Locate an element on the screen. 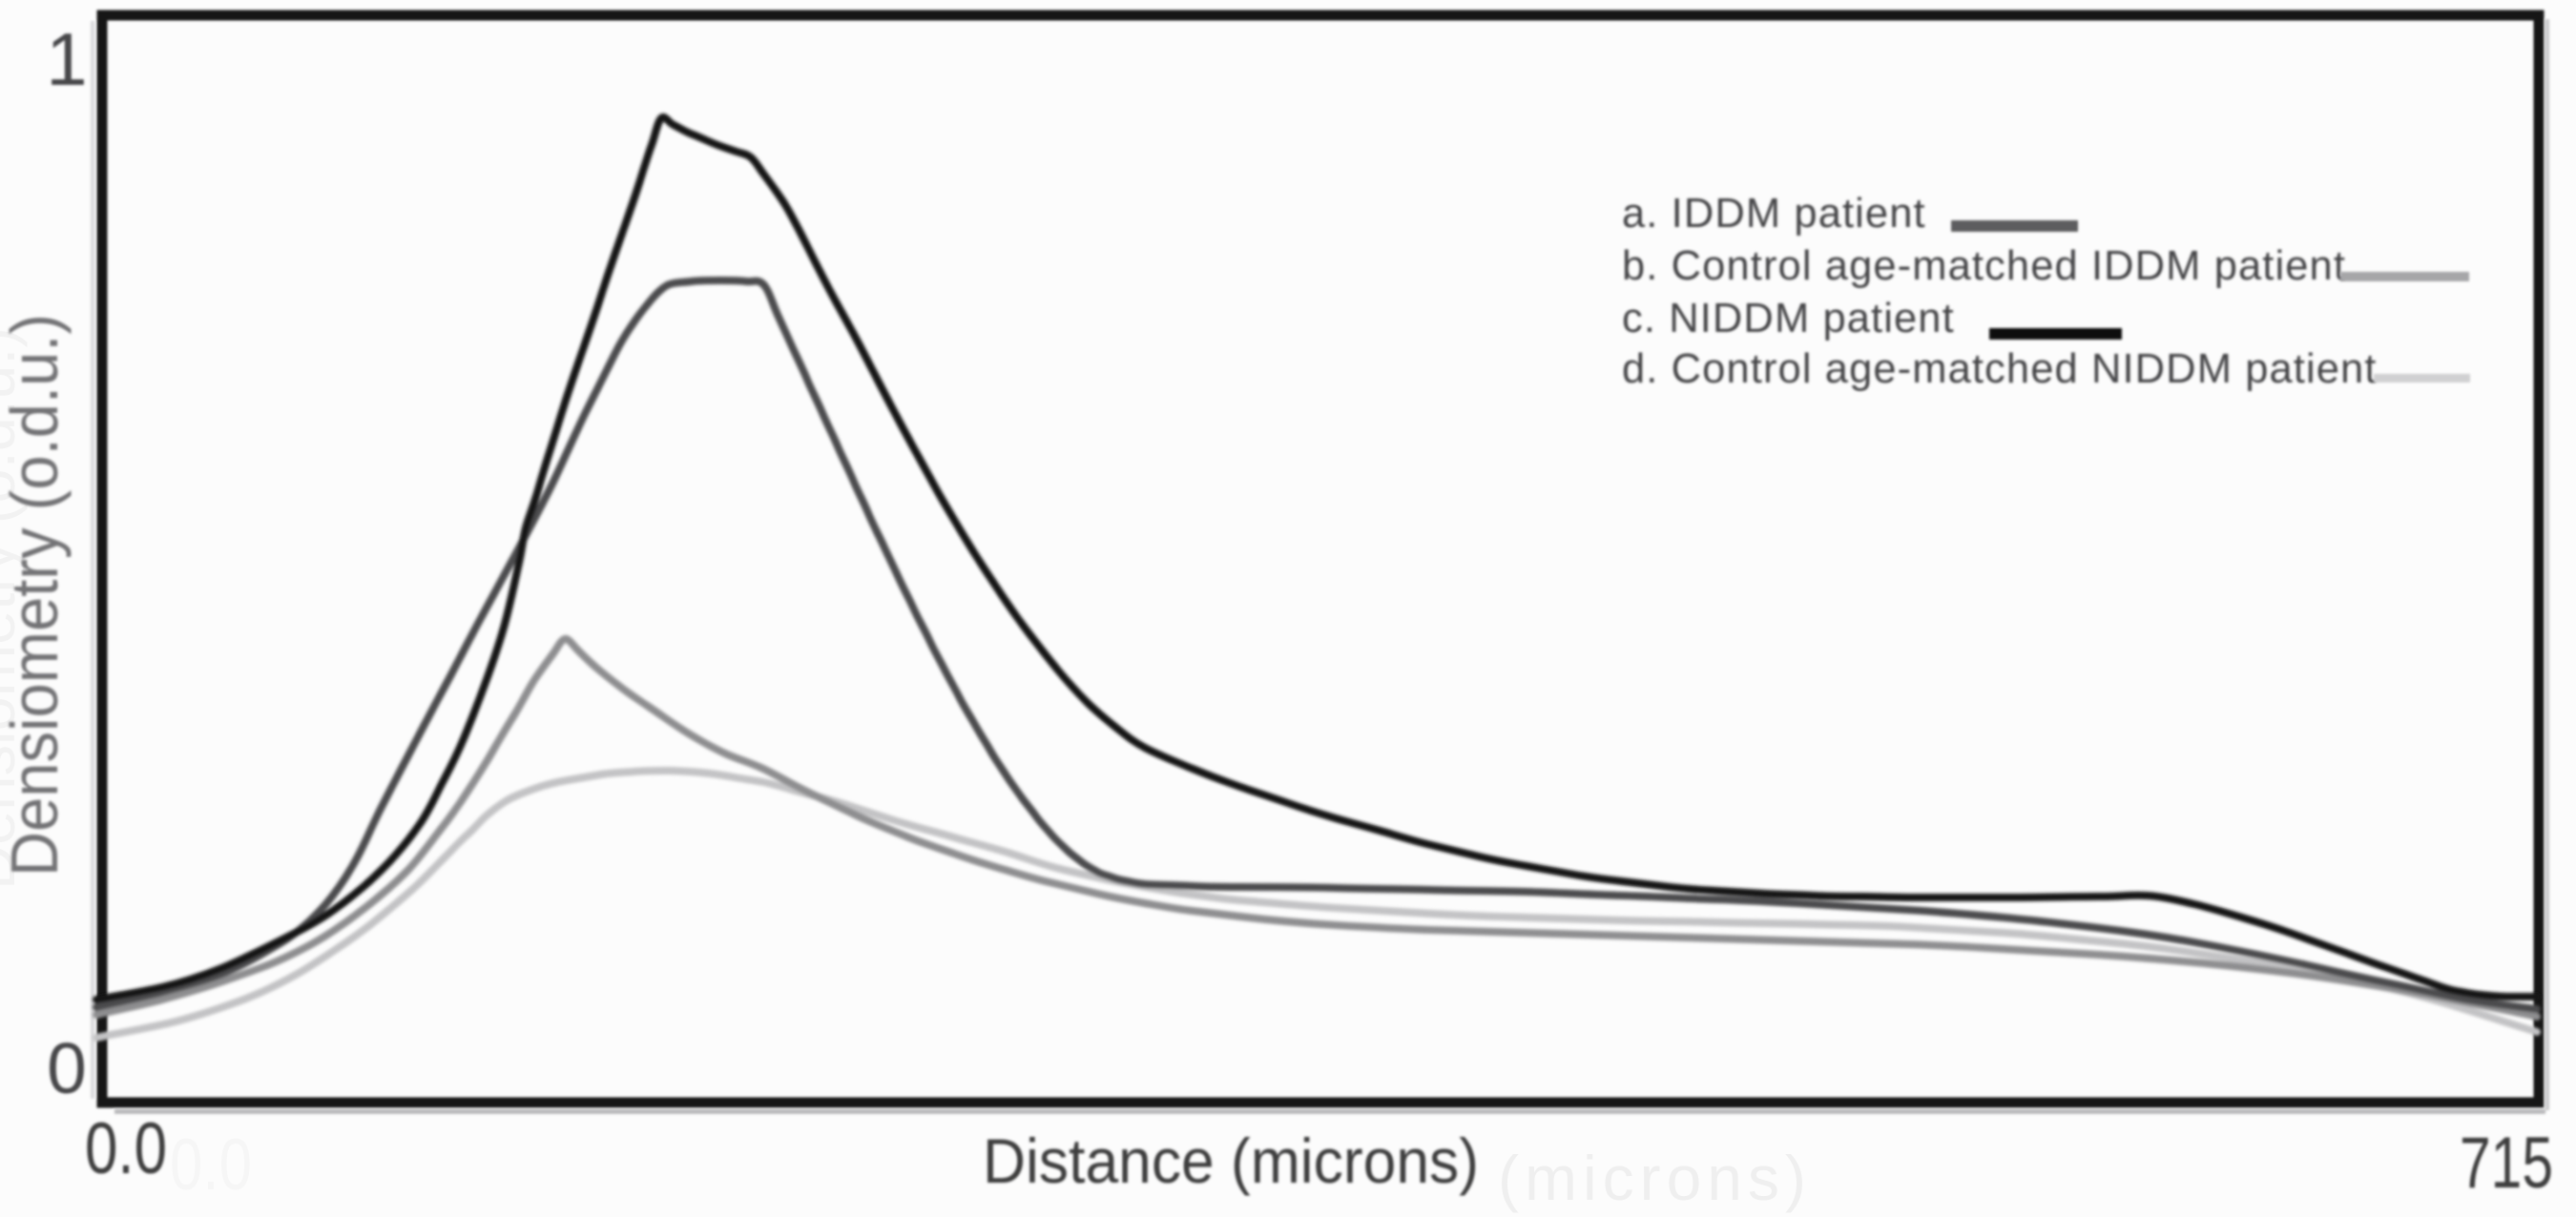 The height and width of the screenshot is (1217, 2576). svg-text:b. Control age-matched IDDM pa: b. Control age-matched IDDM patient is located at coordinates (1984, 266).